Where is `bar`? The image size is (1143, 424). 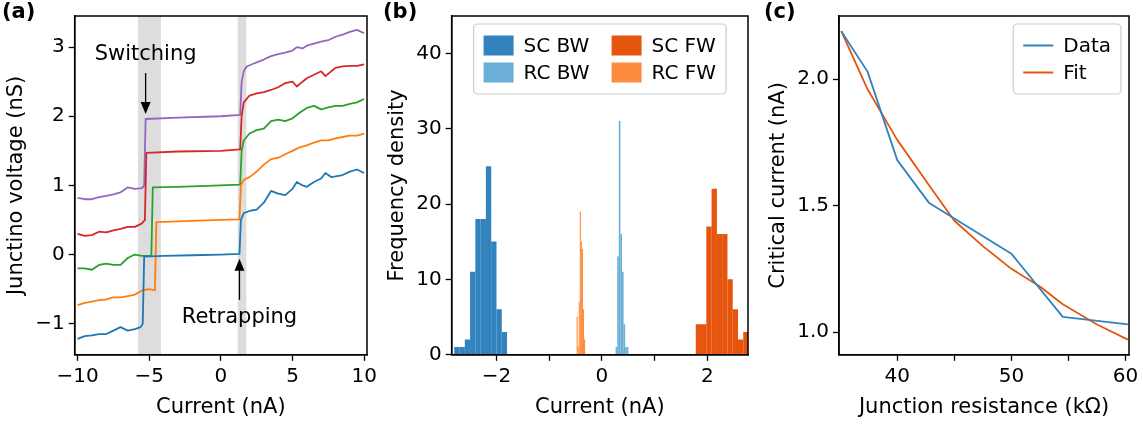 bar is located at coordinates (698, 339).